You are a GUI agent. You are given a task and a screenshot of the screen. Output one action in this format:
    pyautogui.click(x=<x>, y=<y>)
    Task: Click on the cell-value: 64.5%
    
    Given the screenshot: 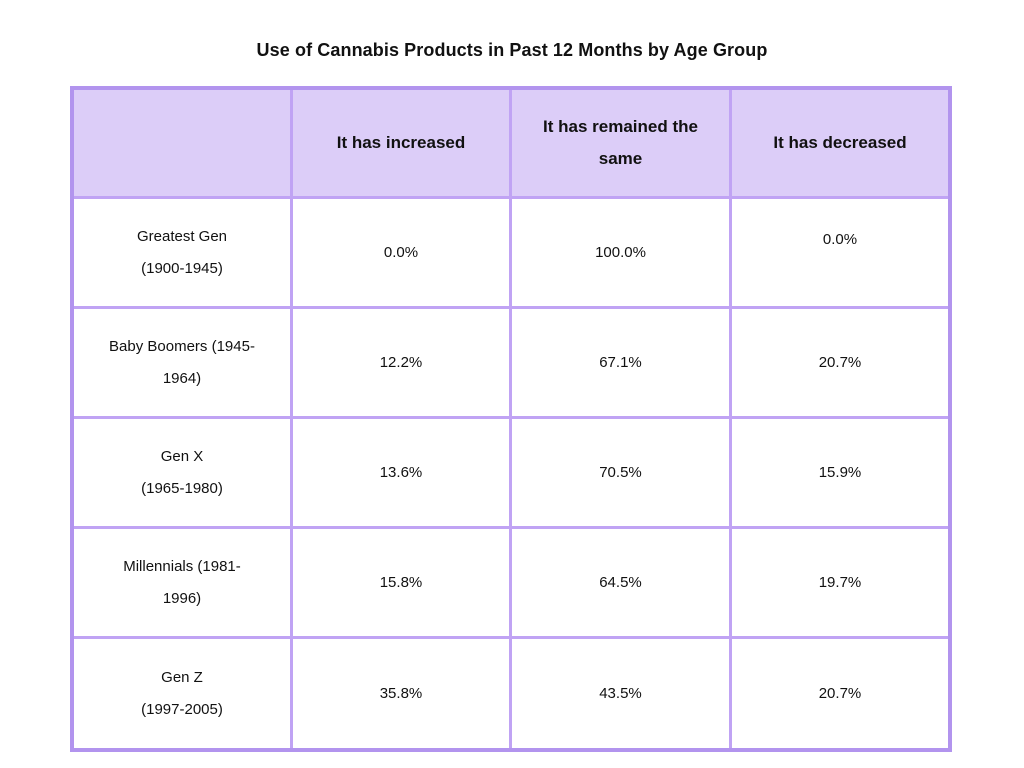 What is the action you would take?
    pyautogui.click(x=620, y=582)
    